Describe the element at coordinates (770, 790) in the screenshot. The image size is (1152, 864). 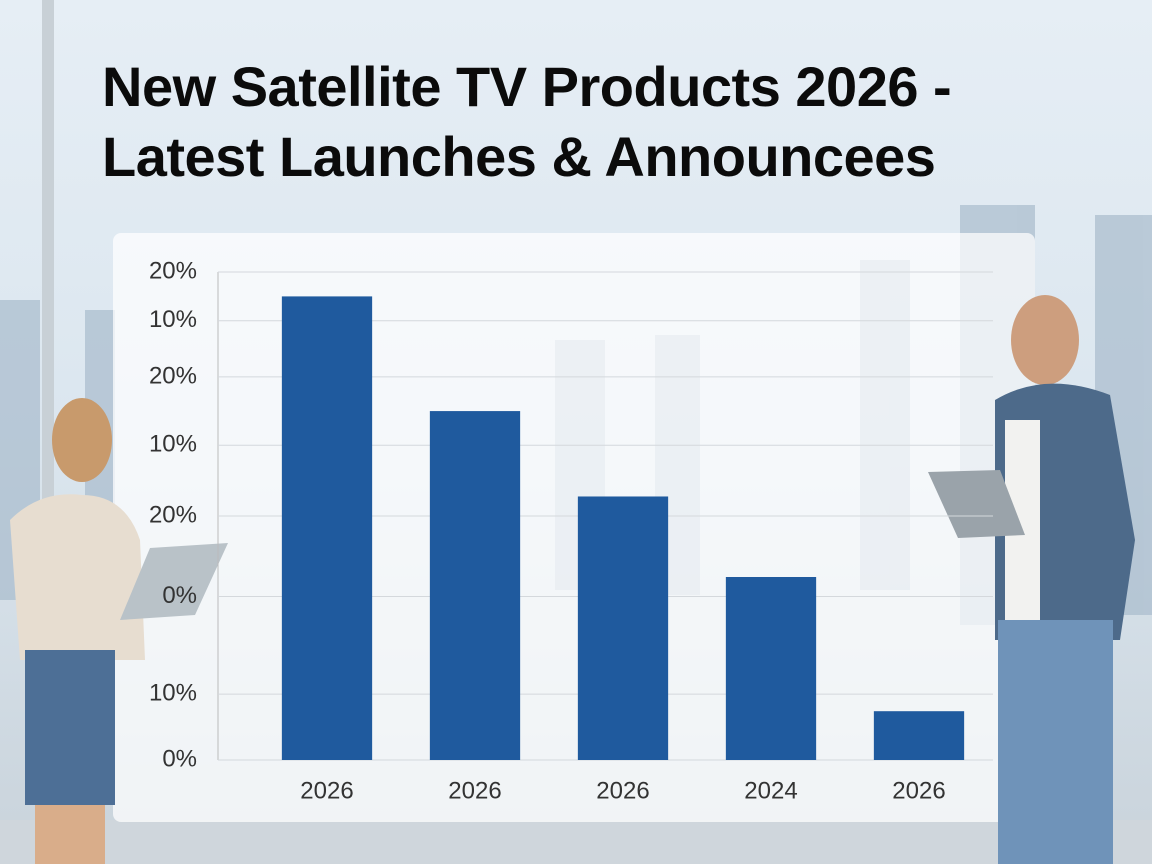
I see `x-tick-label: 2024` at that location.